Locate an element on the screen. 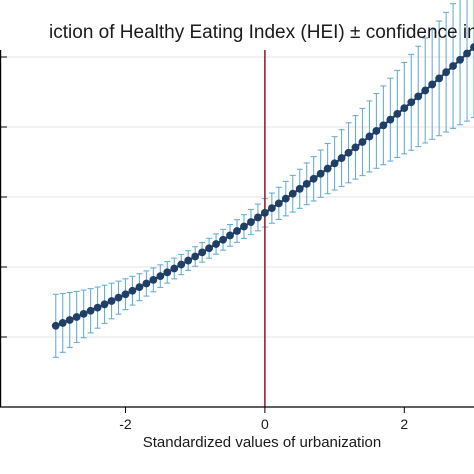 Image resolution: width=474 pixels, height=474 pixels. x-tick-label-2: 2 is located at coordinates (404, 424).